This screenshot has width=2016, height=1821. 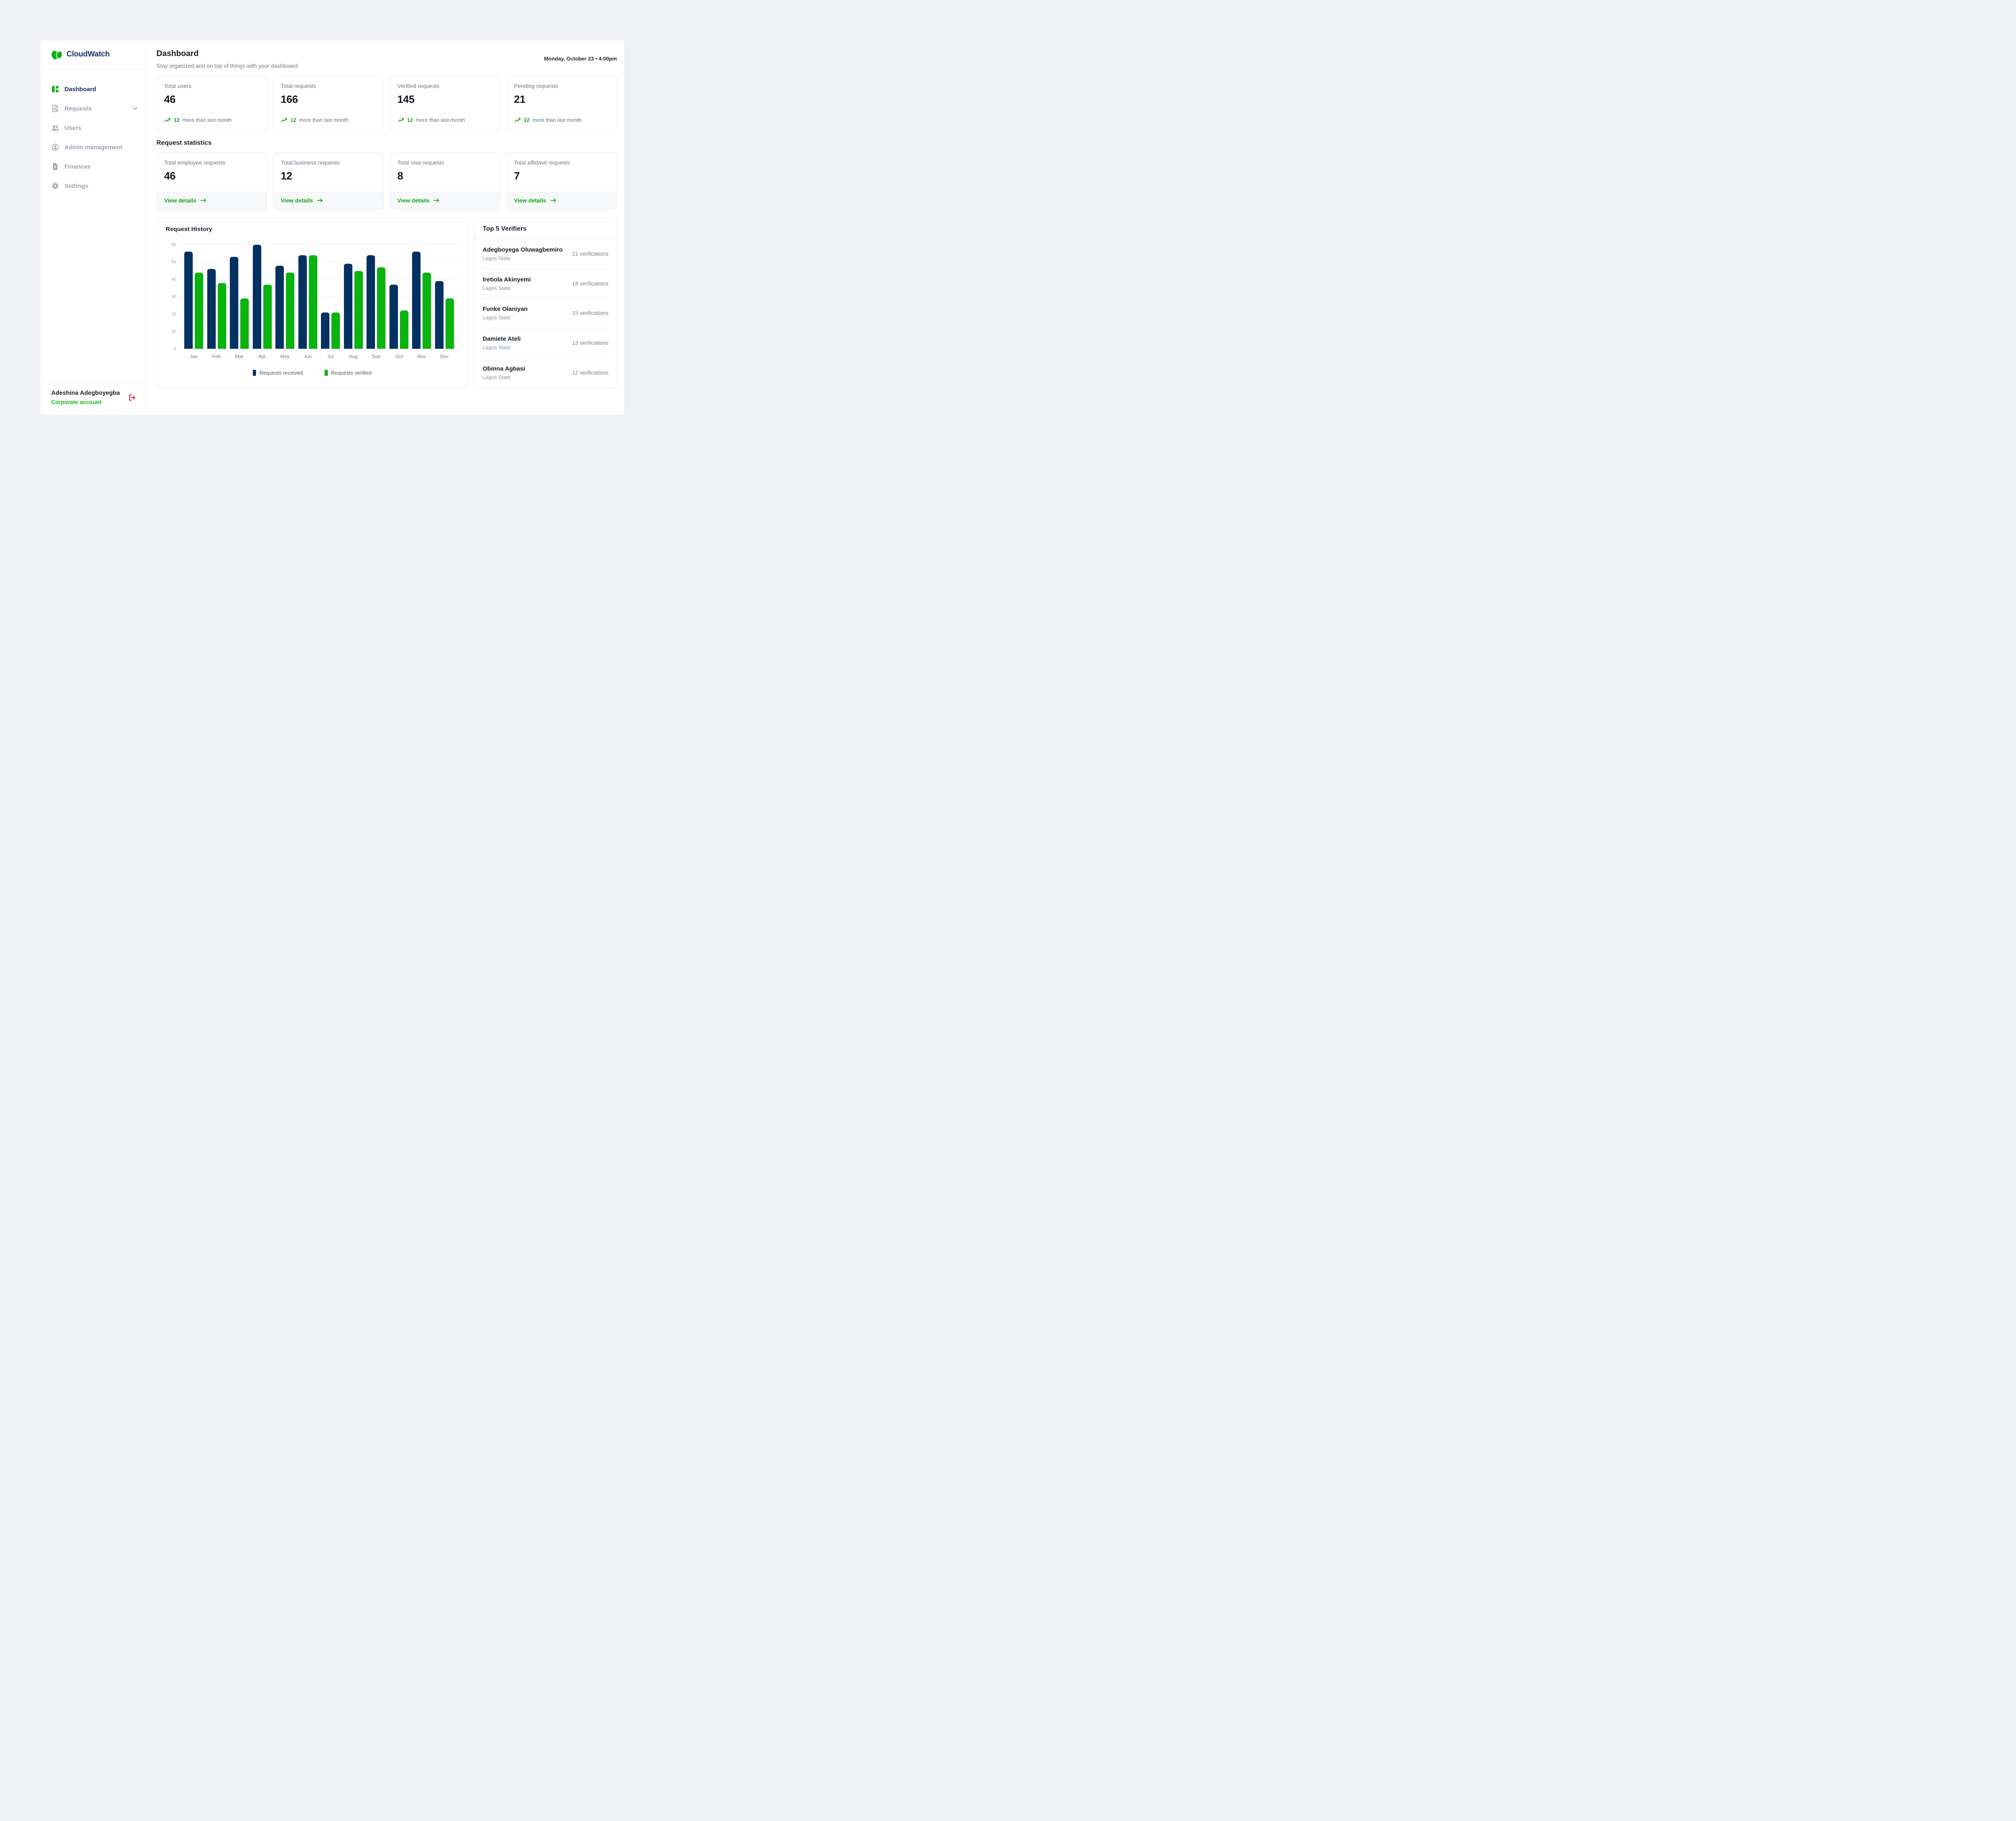 I want to click on sidebar-user-box: Adeshina Adegboyegba Corporate account, so click(x=93, y=398).